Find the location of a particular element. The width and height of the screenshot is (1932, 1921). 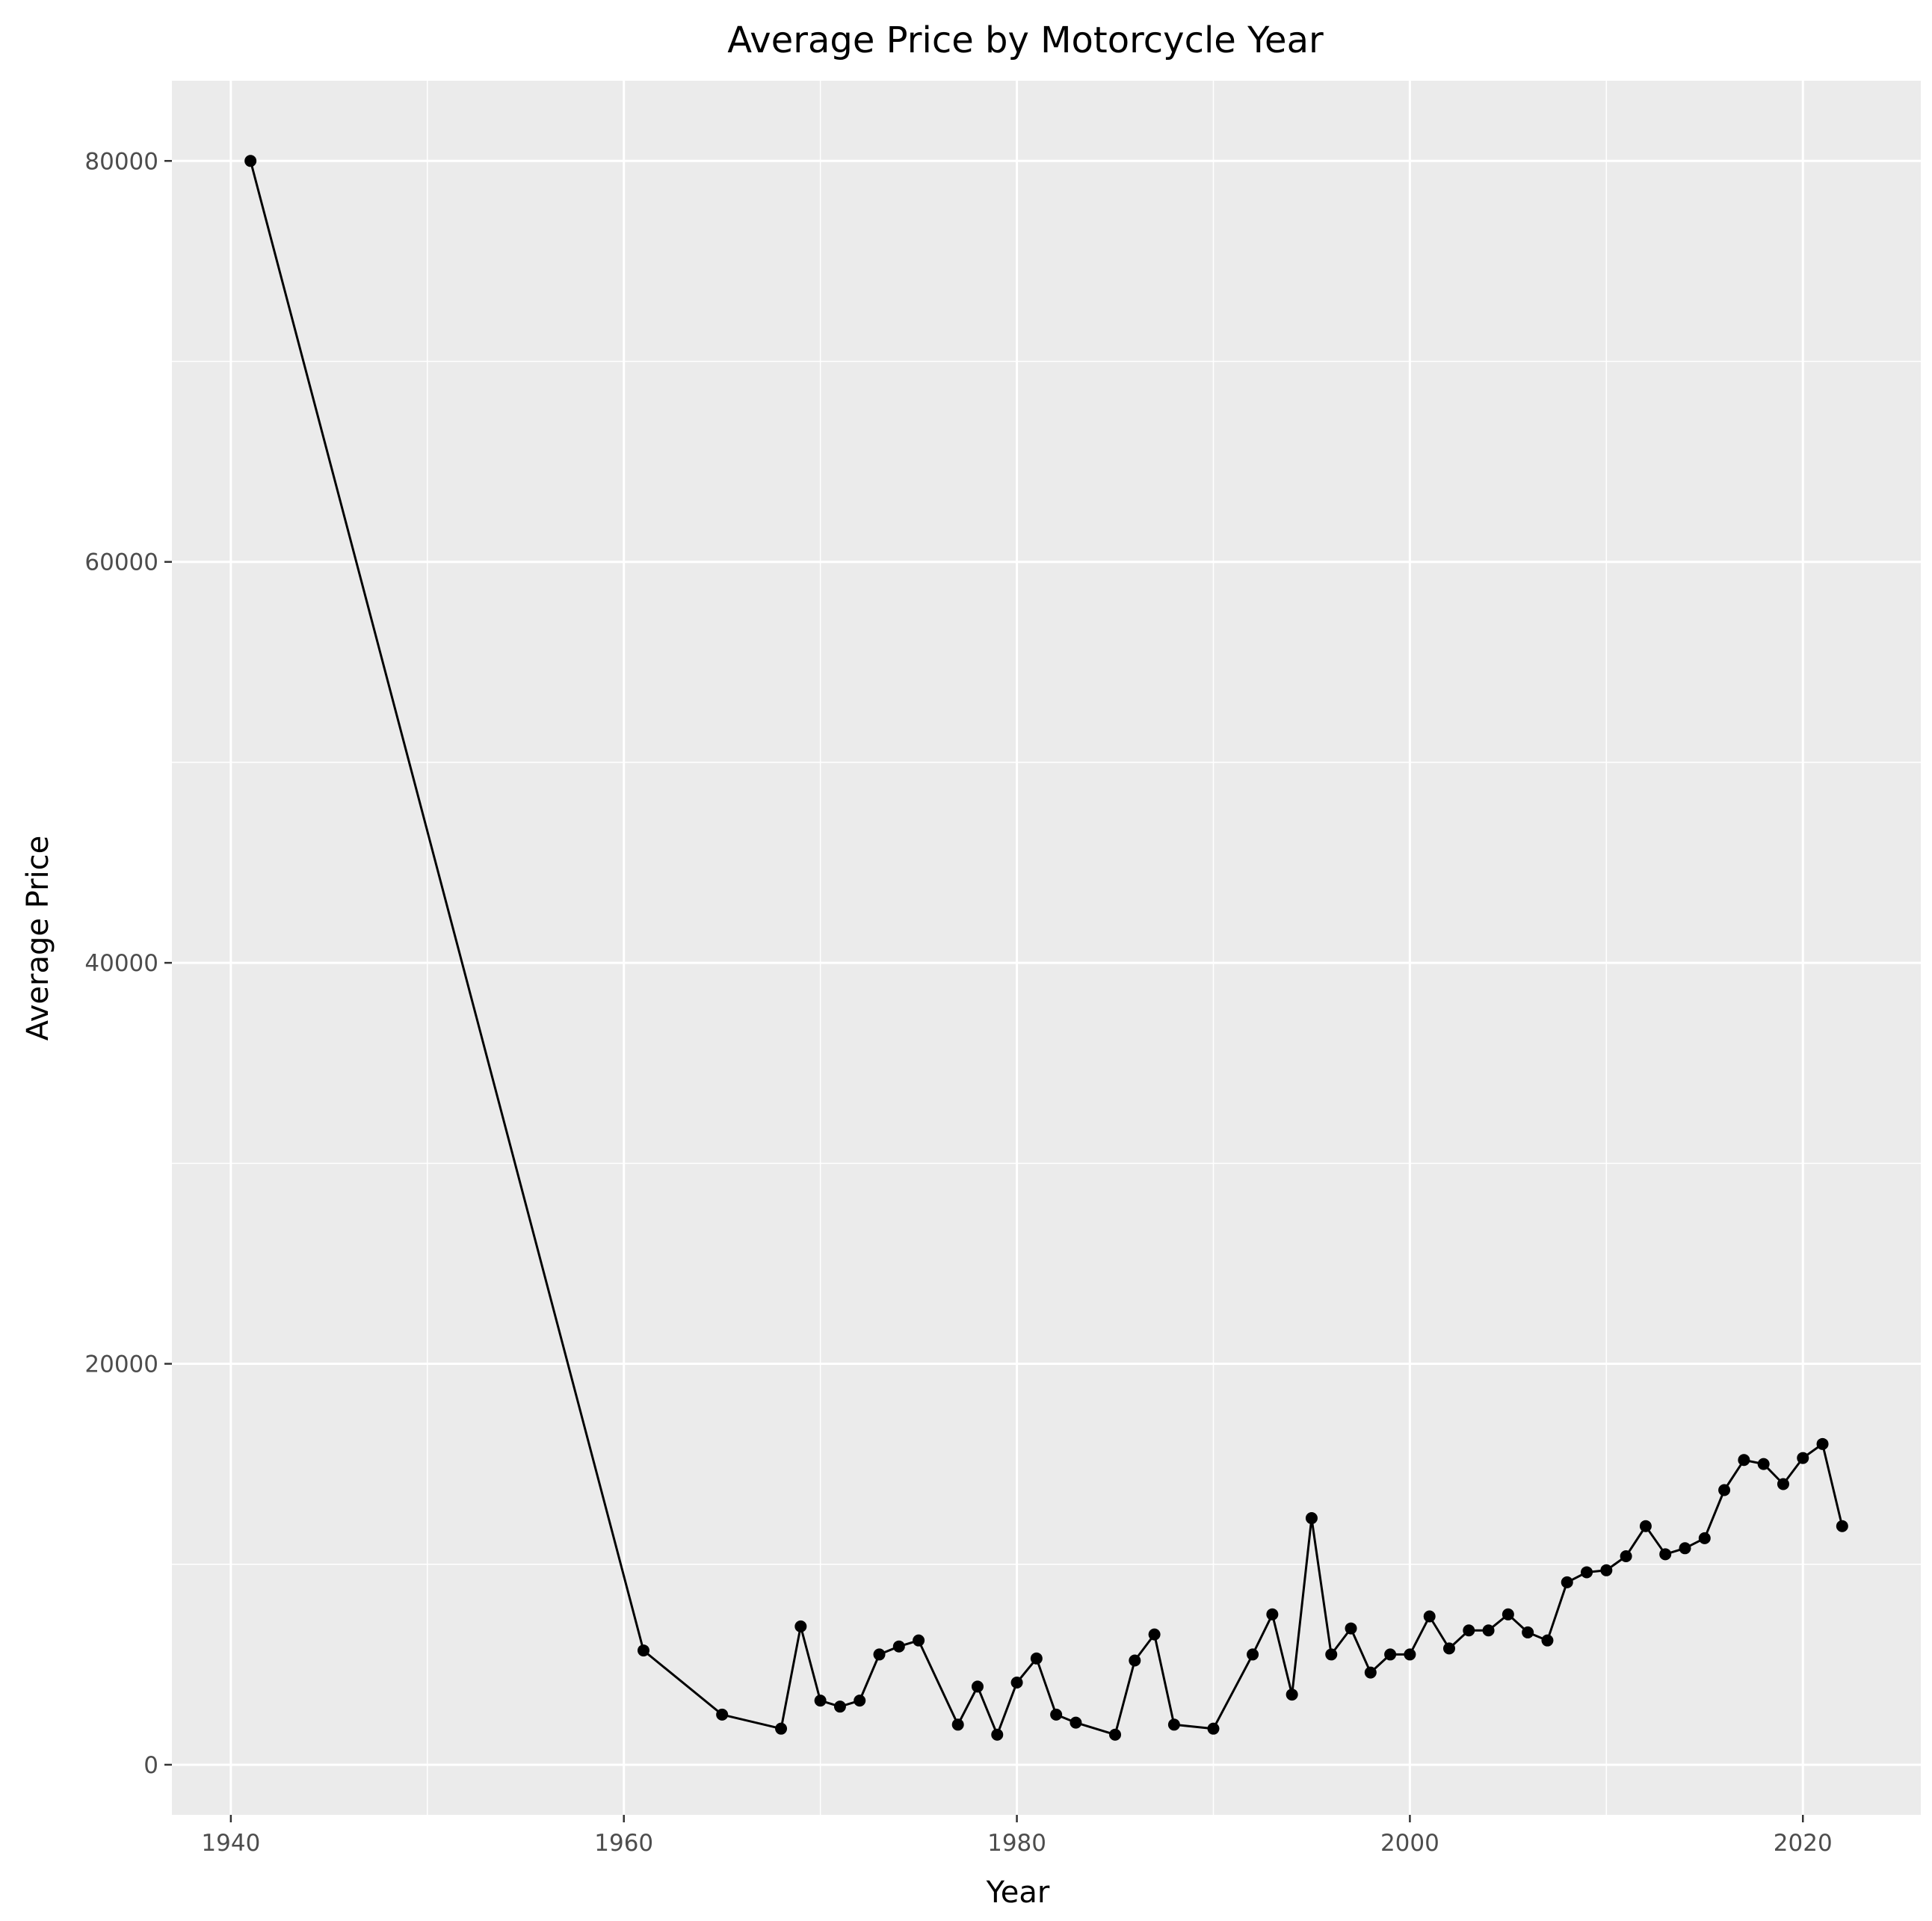

chart-title: Average Price by Motorcycle Year is located at coordinates (1025, 40).